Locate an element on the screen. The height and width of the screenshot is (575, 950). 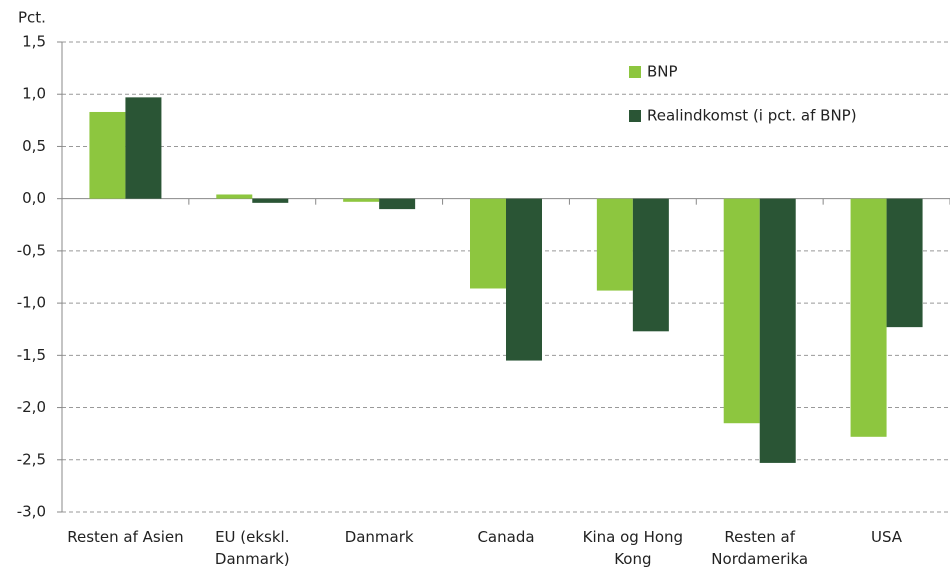
y-axis-unit: Pct. is located at coordinates (32, 18).